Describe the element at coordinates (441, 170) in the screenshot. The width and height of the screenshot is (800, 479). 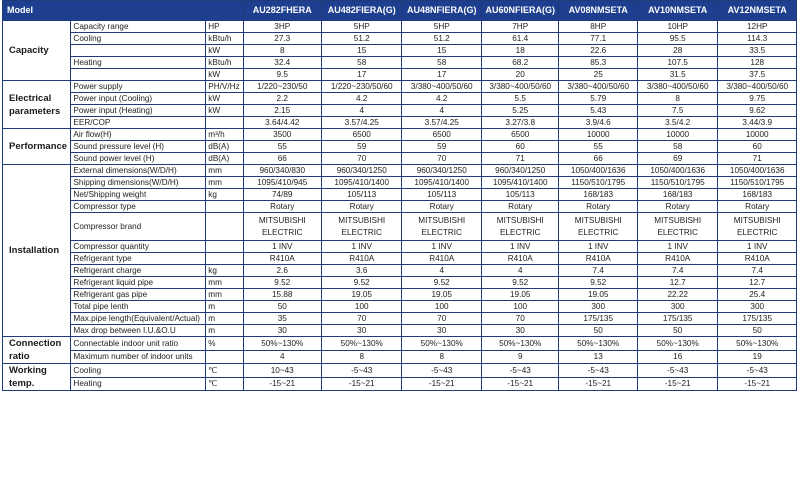
I see `value-cell: 960/340/1250` at that location.